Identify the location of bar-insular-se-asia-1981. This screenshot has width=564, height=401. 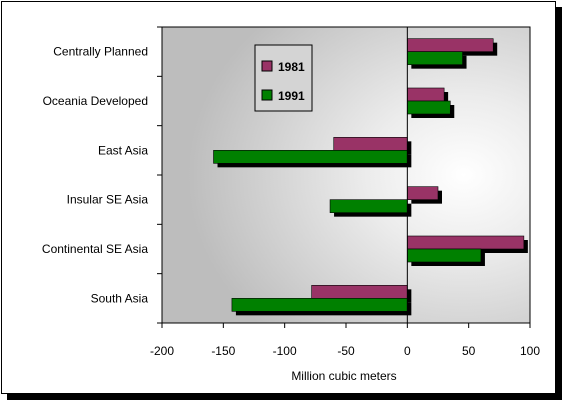
(423, 193).